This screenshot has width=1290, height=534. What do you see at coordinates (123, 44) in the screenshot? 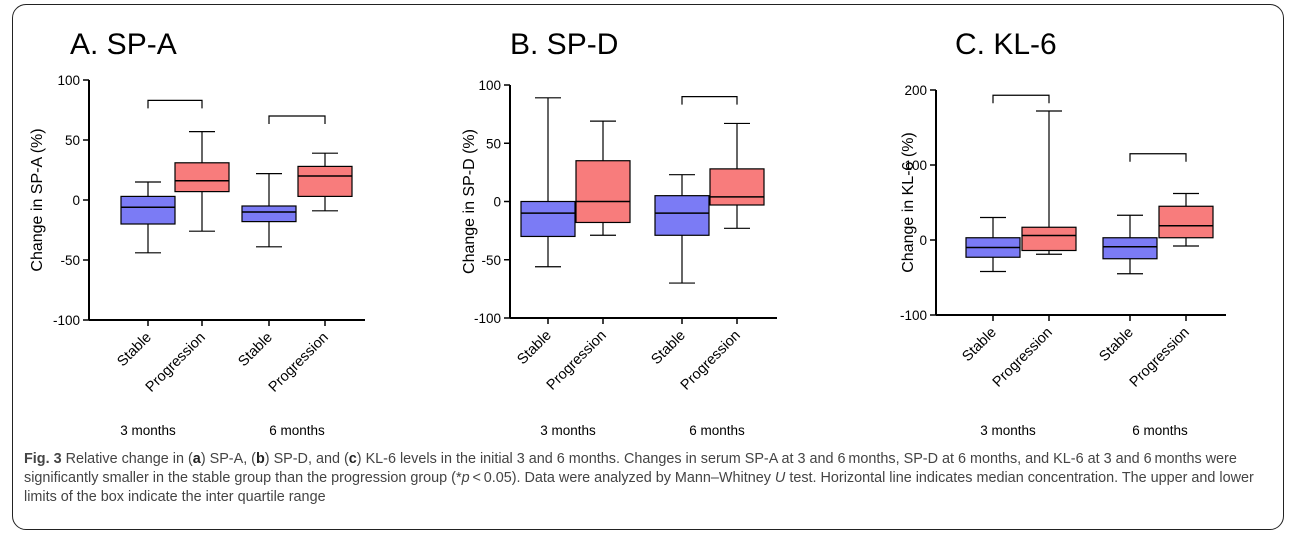
I see `chart-title: A. SP-A` at bounding box center [123, 44].